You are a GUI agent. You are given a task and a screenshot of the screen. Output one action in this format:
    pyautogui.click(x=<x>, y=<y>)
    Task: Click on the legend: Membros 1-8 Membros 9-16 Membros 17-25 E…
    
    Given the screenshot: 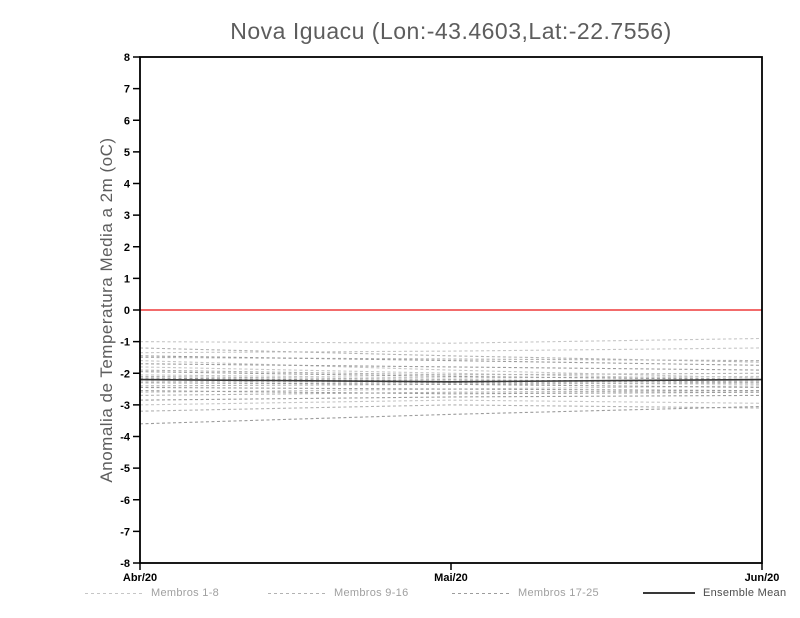 What is the action you would take?
    pyautogui.click(x=400, y=593)
    